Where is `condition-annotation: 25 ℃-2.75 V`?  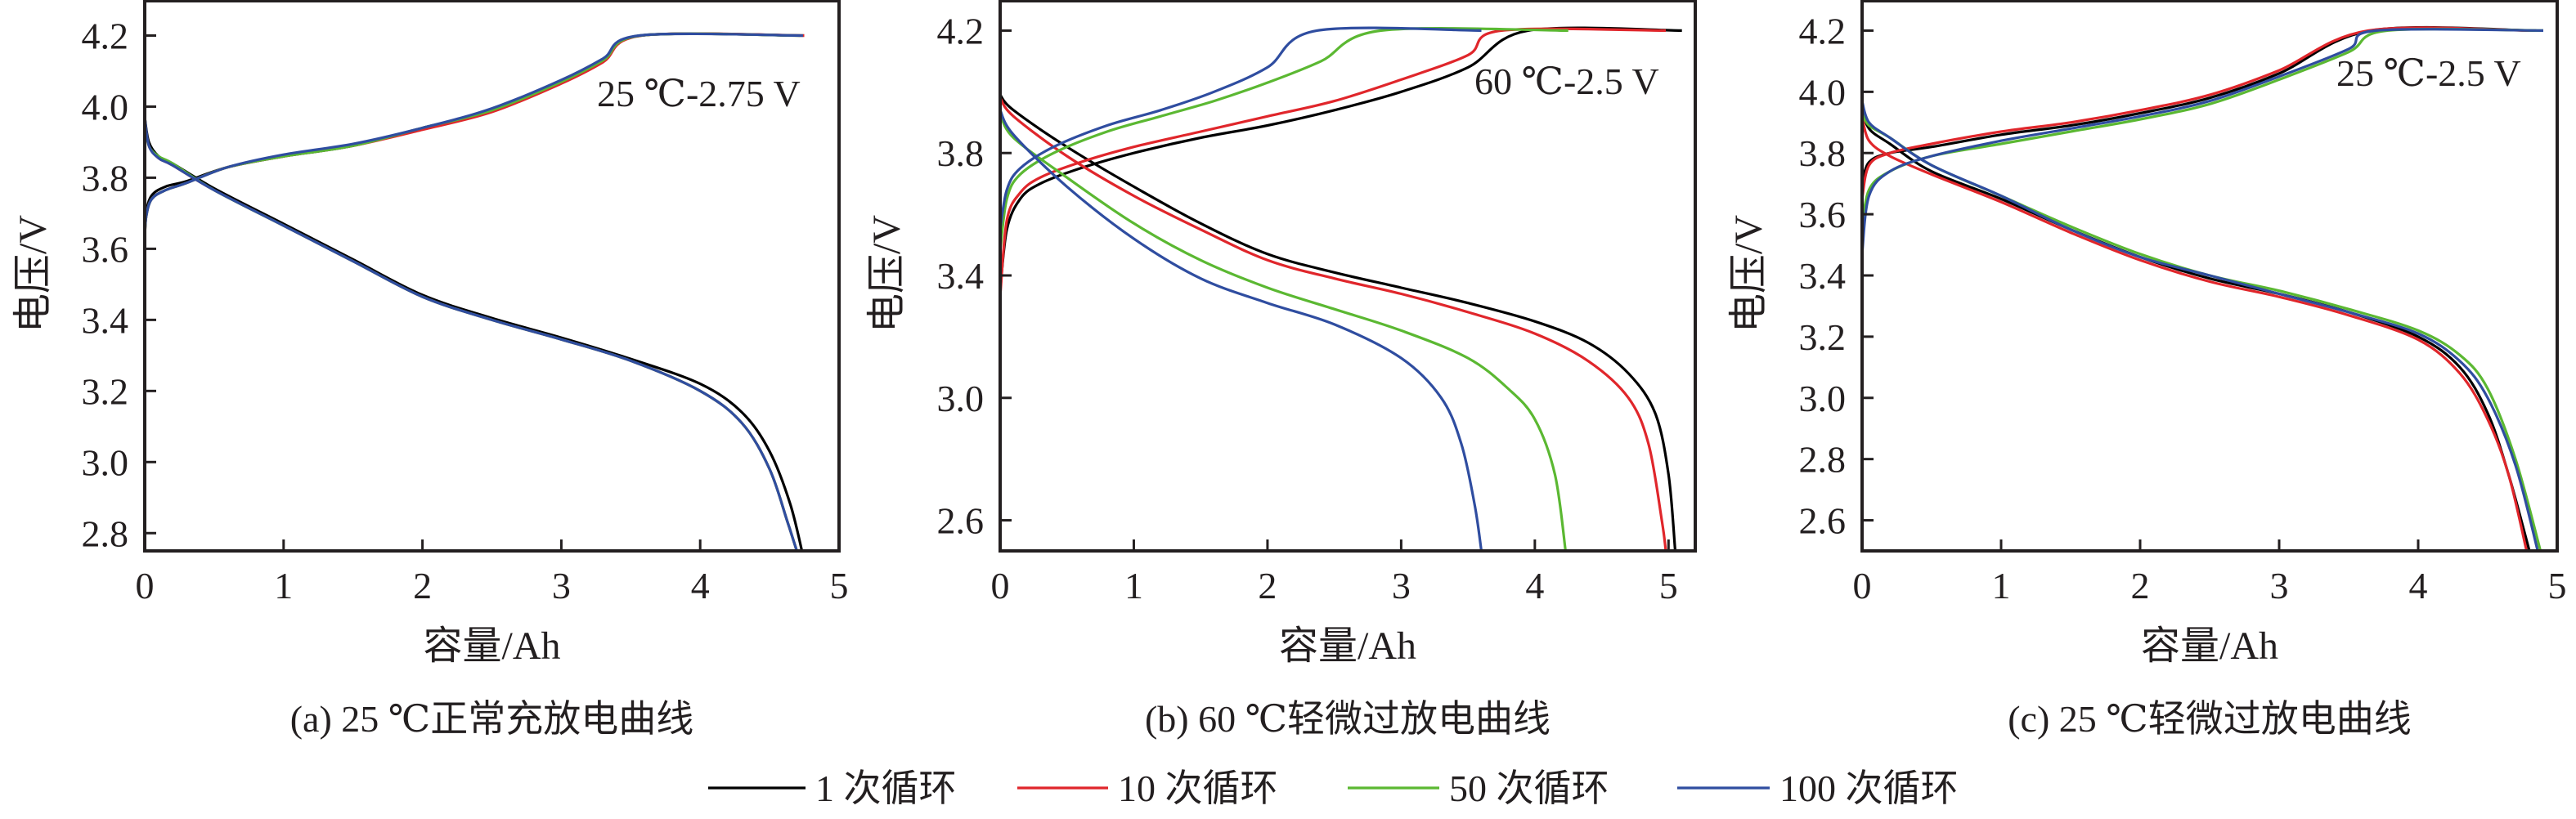
condition-annotation: 25 ℃-2.75 V is located at coordinates (699, 93).